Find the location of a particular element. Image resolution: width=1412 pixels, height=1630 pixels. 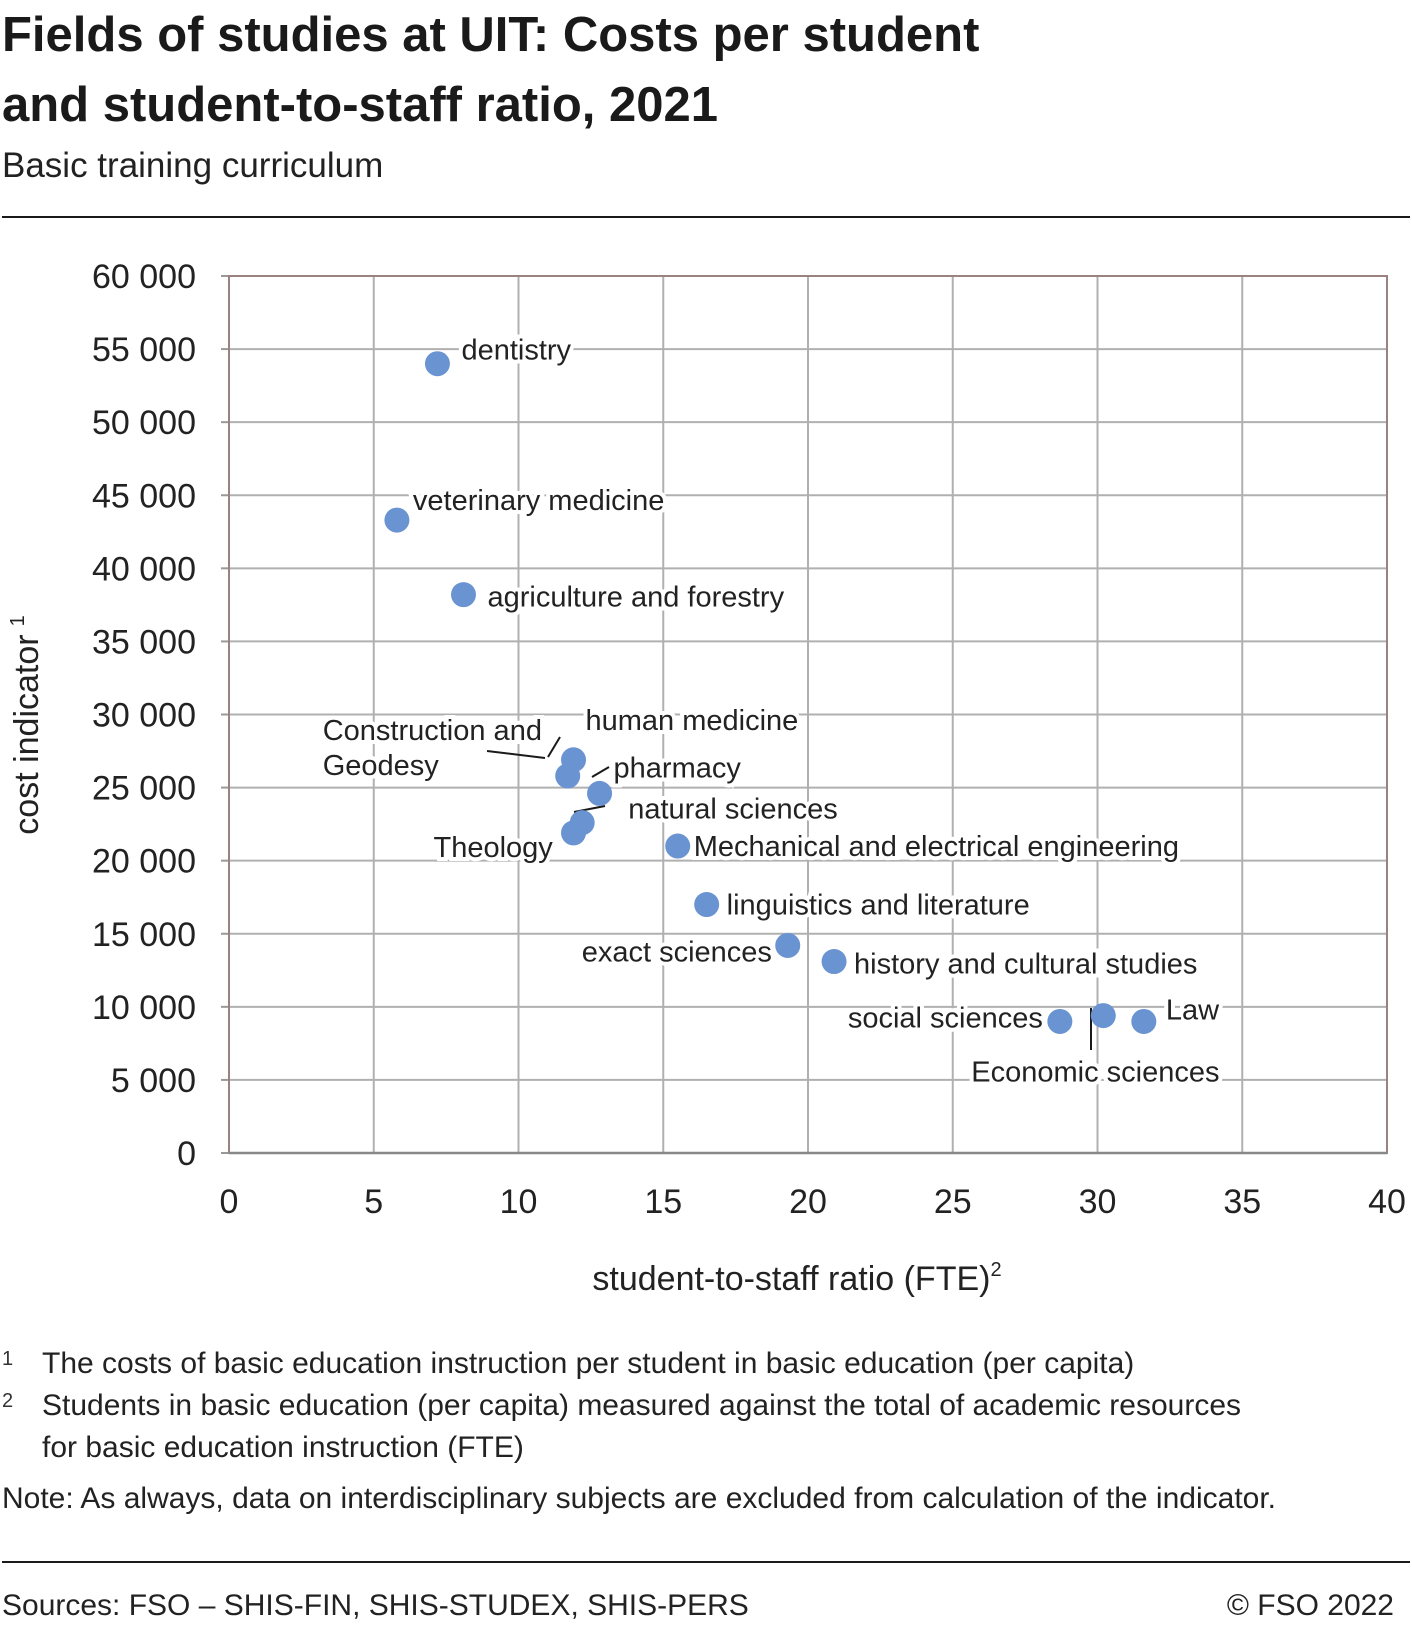

point-dentistry is located at coordinates (437, 364).